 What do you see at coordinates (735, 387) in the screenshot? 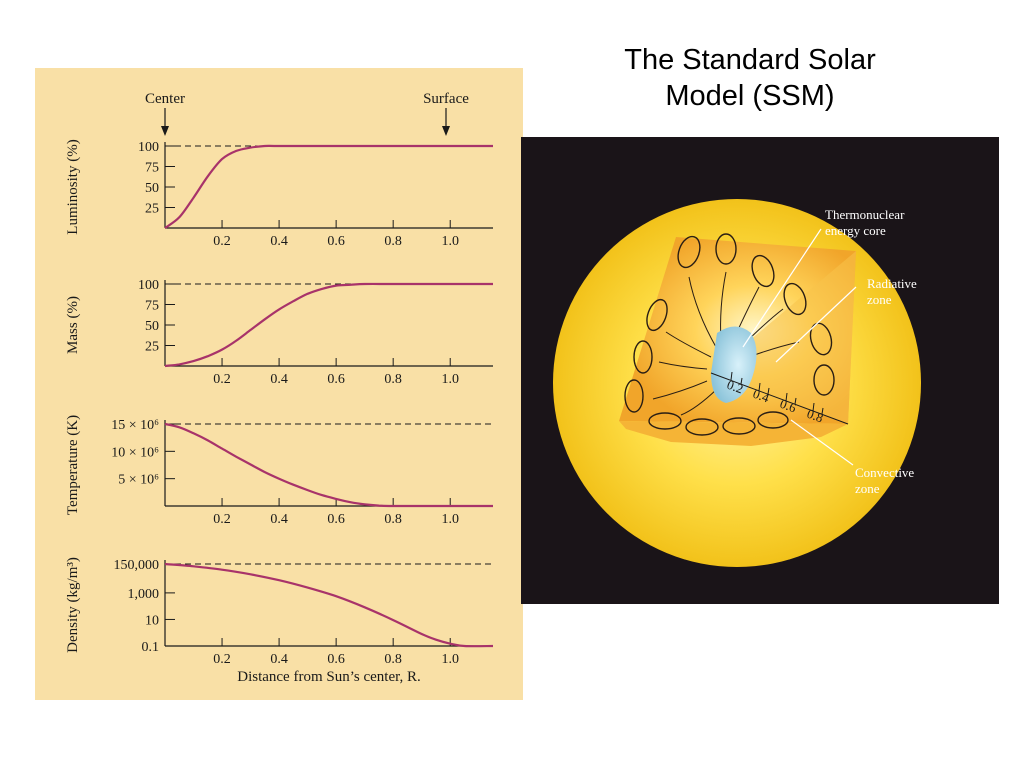
I see `scale-tick-0-2: 0.2` at bounding box center [735, 387].